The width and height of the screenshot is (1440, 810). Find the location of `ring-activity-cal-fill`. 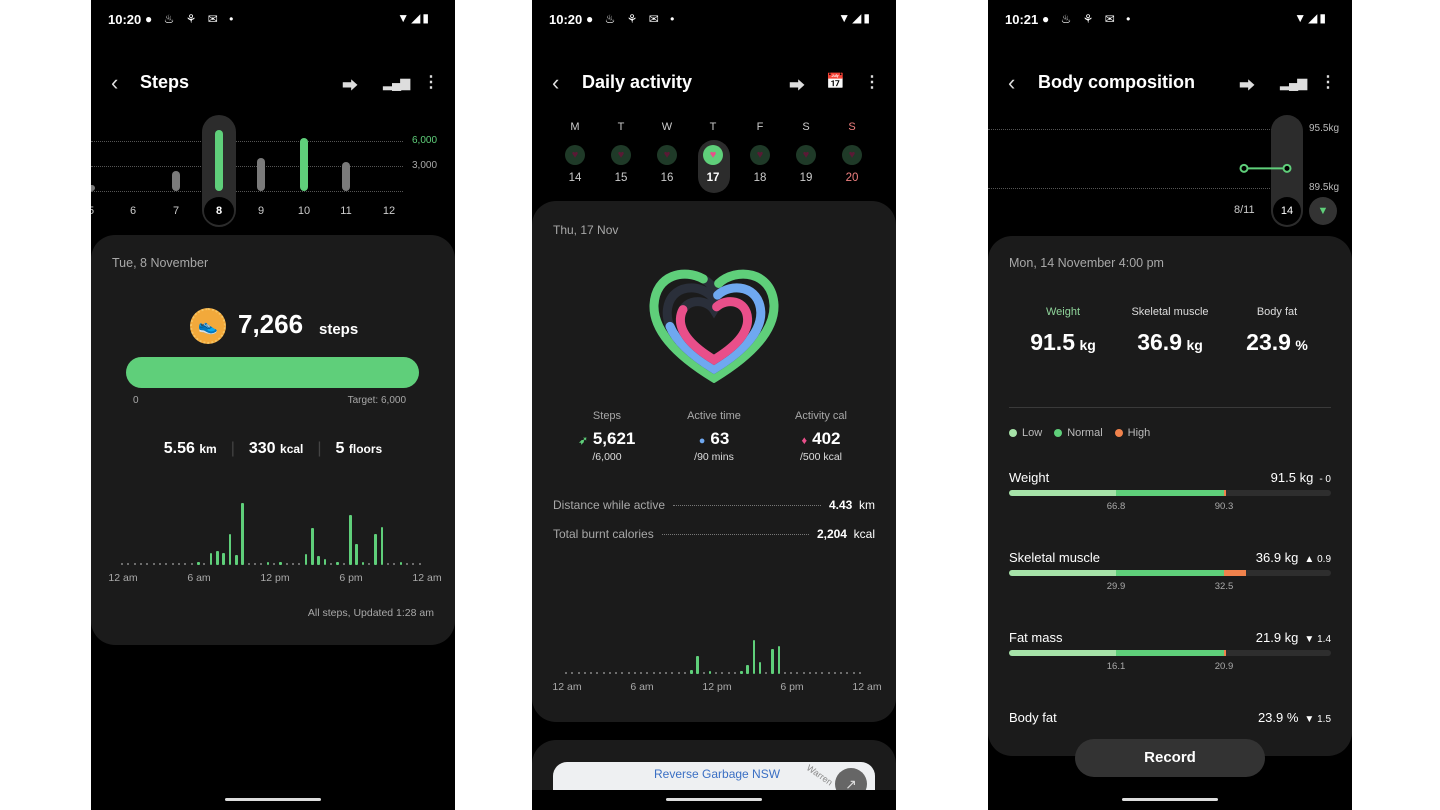

ring-activity-cal-fill is located at coordinates (714, 331).